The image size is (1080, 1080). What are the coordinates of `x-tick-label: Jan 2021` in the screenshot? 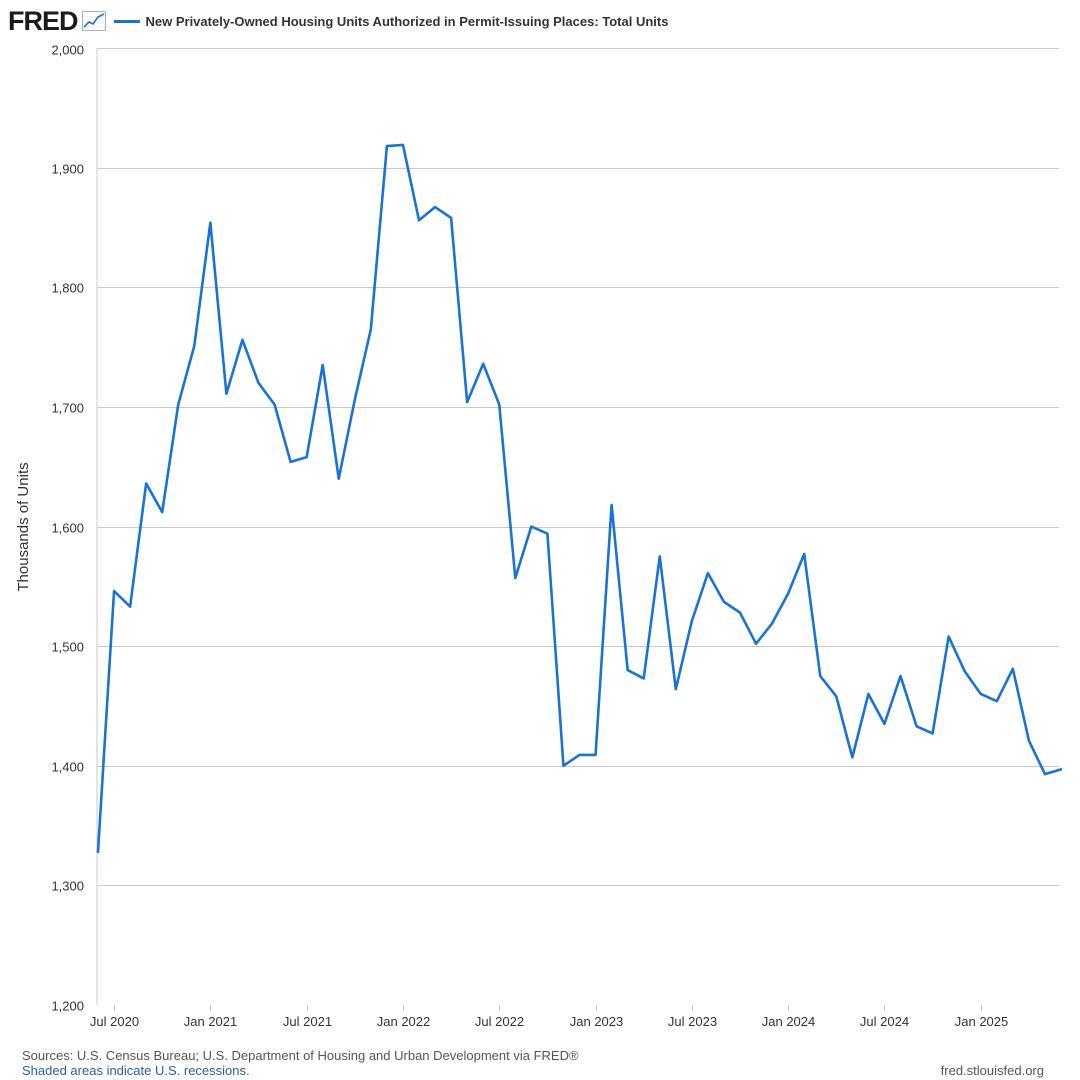 It's located at (211, 1021).